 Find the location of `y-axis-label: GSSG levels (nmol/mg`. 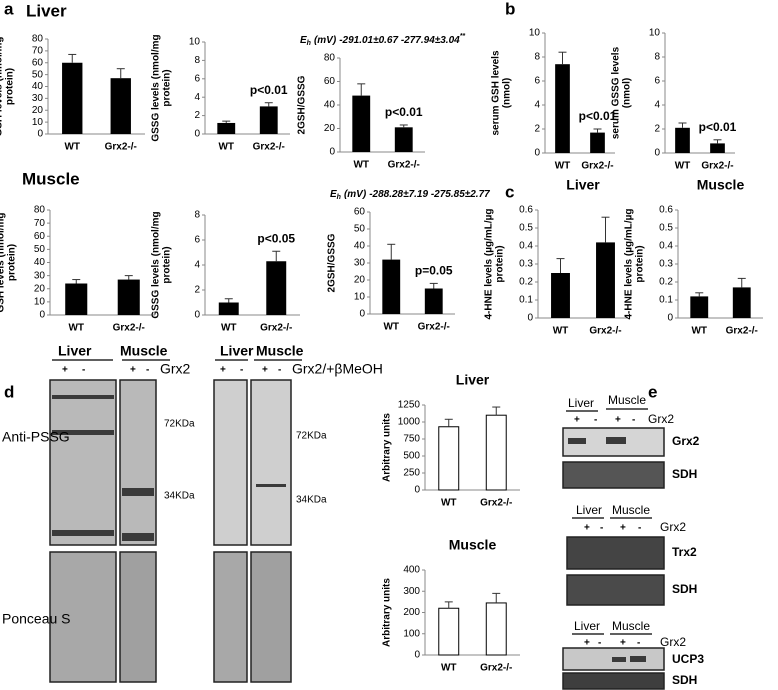

y-axis-label: GSSG levels (nmol/mg is located at coordinates (156, 264).